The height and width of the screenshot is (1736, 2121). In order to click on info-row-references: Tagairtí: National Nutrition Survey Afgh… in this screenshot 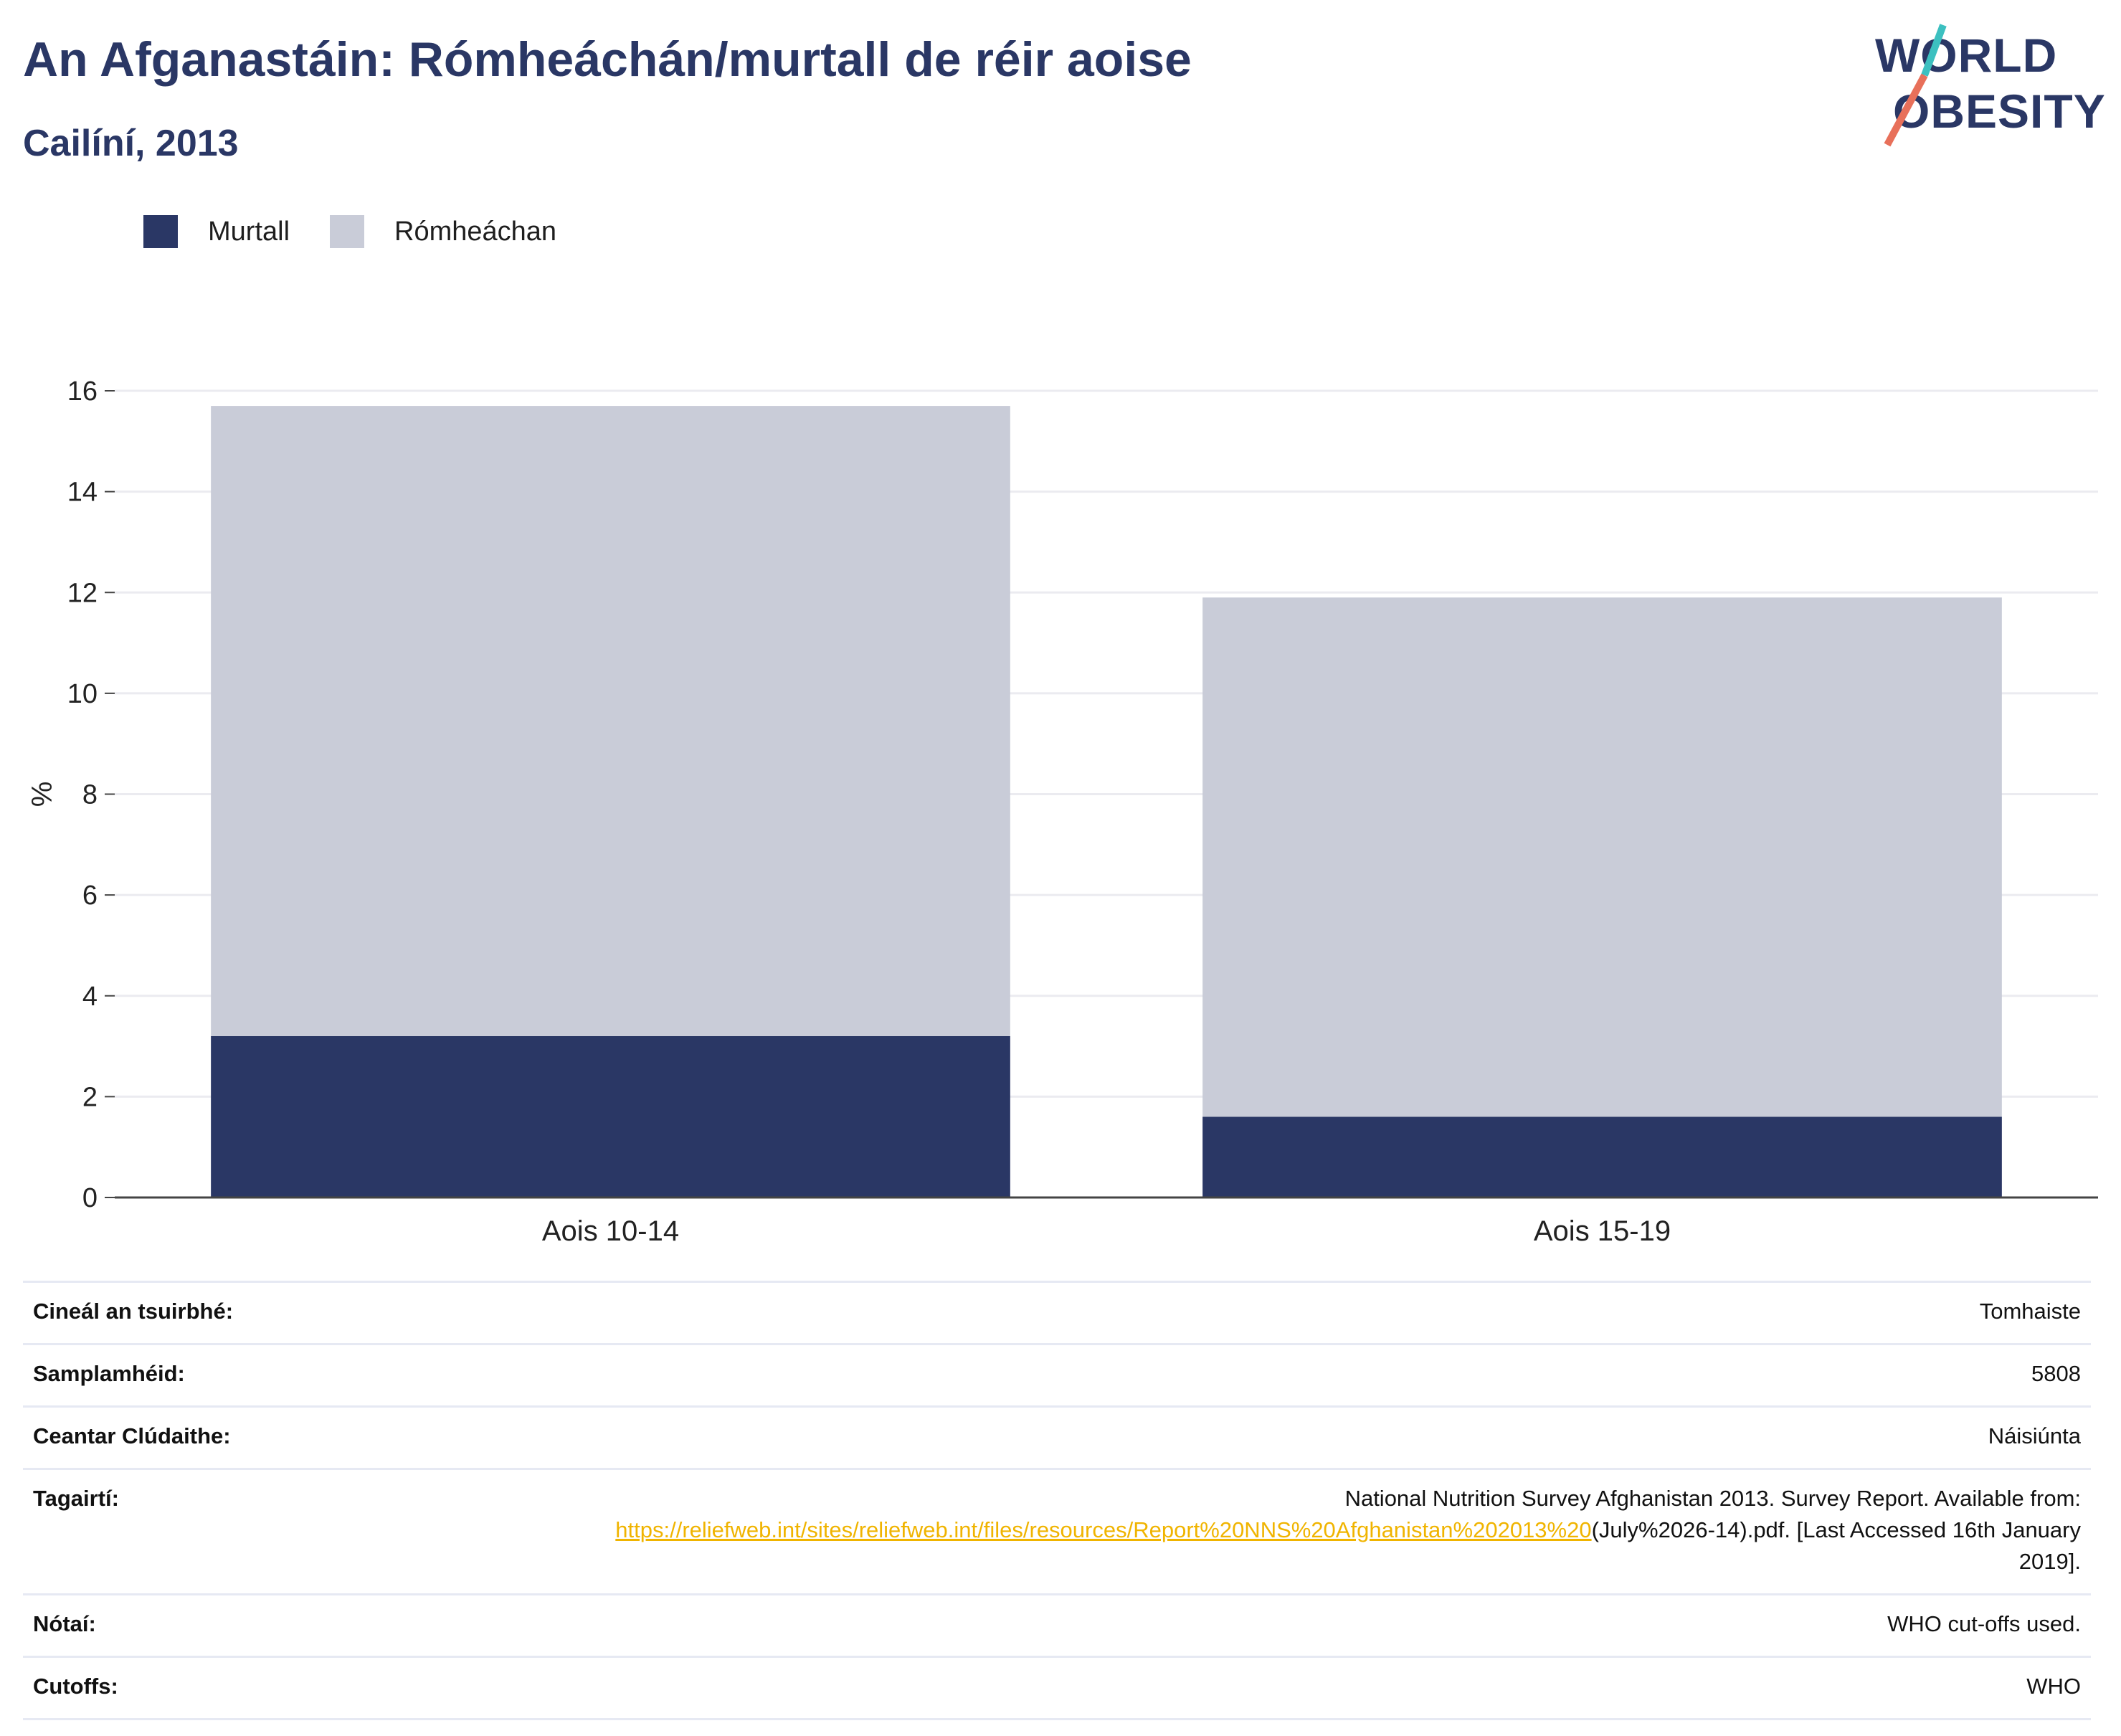, I will do `click(1057, 1531)`.